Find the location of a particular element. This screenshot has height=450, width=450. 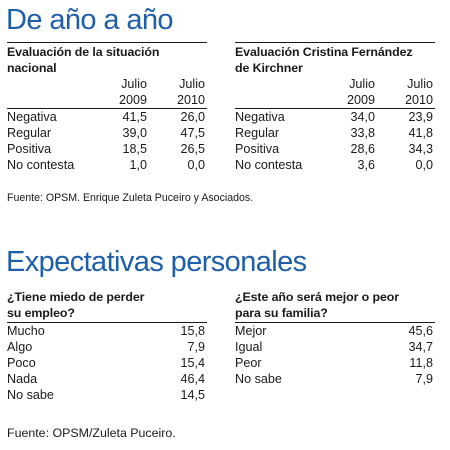

row-value: 34,7 is located at coordinates (420, 347).